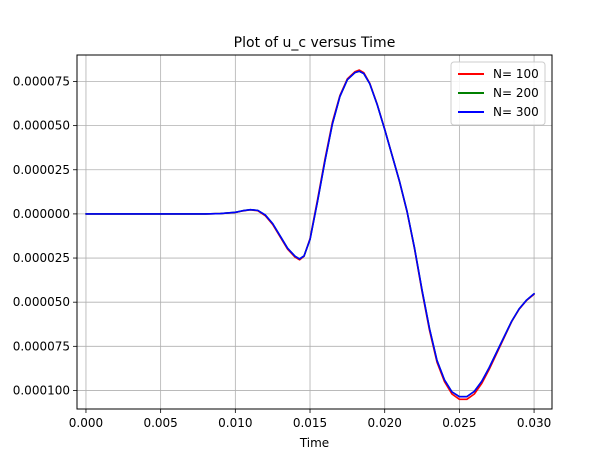 The height and width of the screenshot is (466, 614). What do you see at coordinates (314, 443) in the screenshot?
I see `x-axis-label: Time` at bounding box center [314, 443].